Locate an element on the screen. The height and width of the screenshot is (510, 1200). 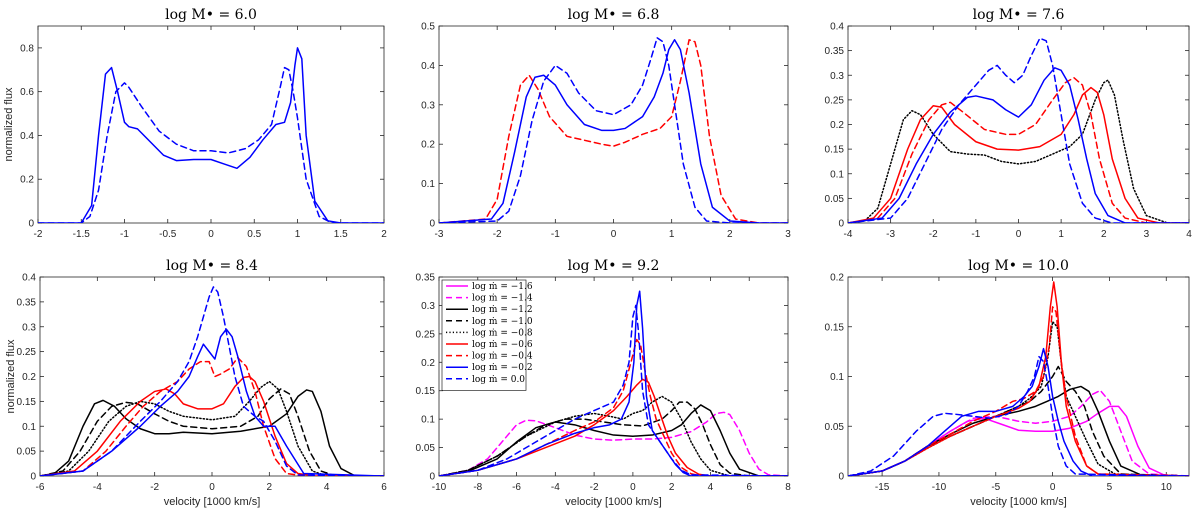
legend-box is located at coordinates (484, 335).